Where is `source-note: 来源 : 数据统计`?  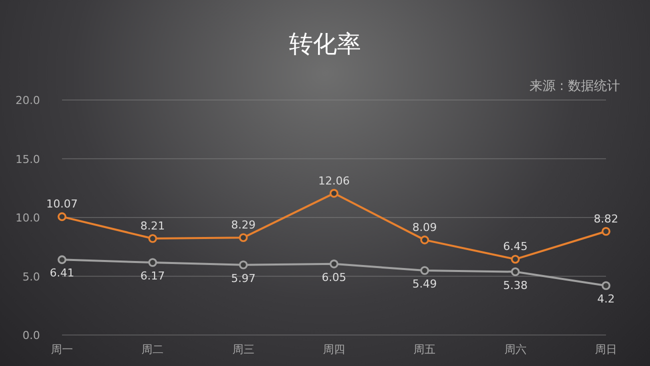 source-note: 来源 : 数据统计 is located at coordinates (574, 86).